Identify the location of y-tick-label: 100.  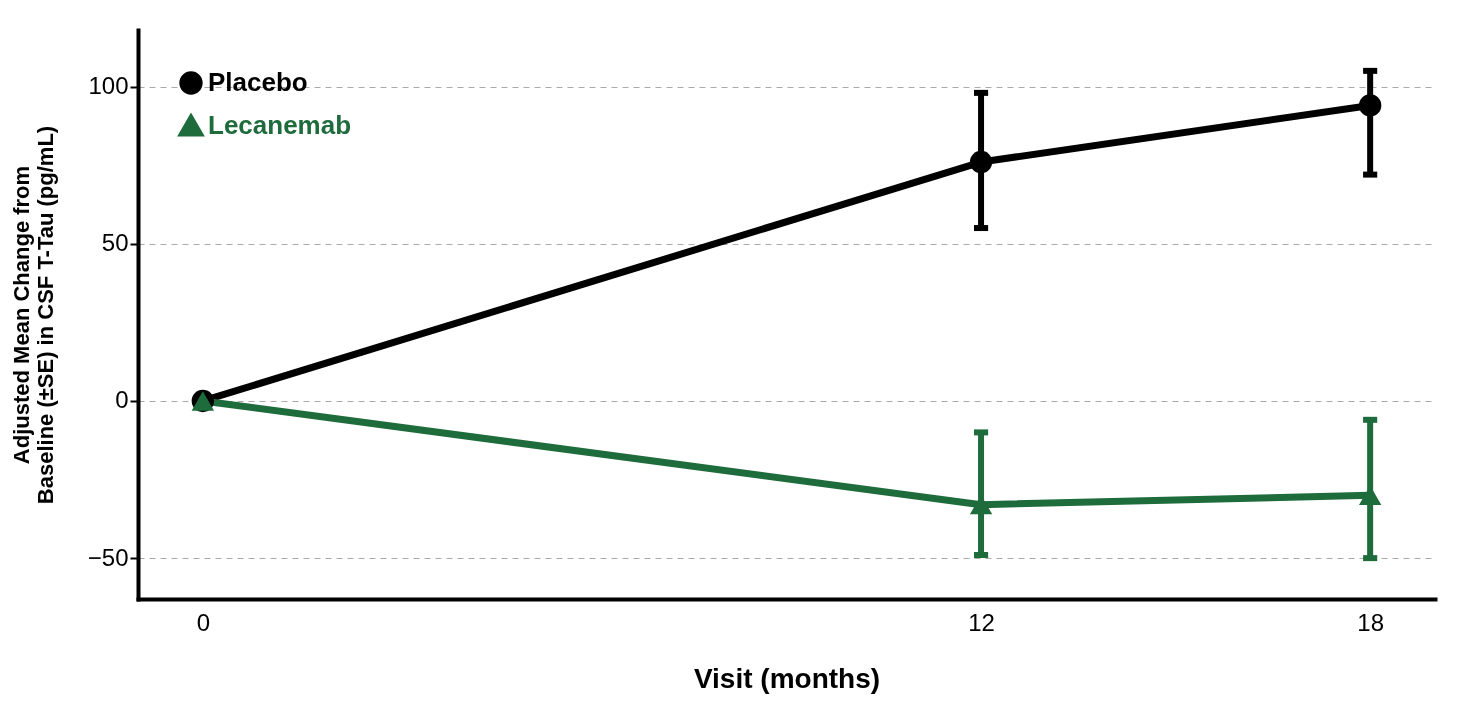
(108, 86).